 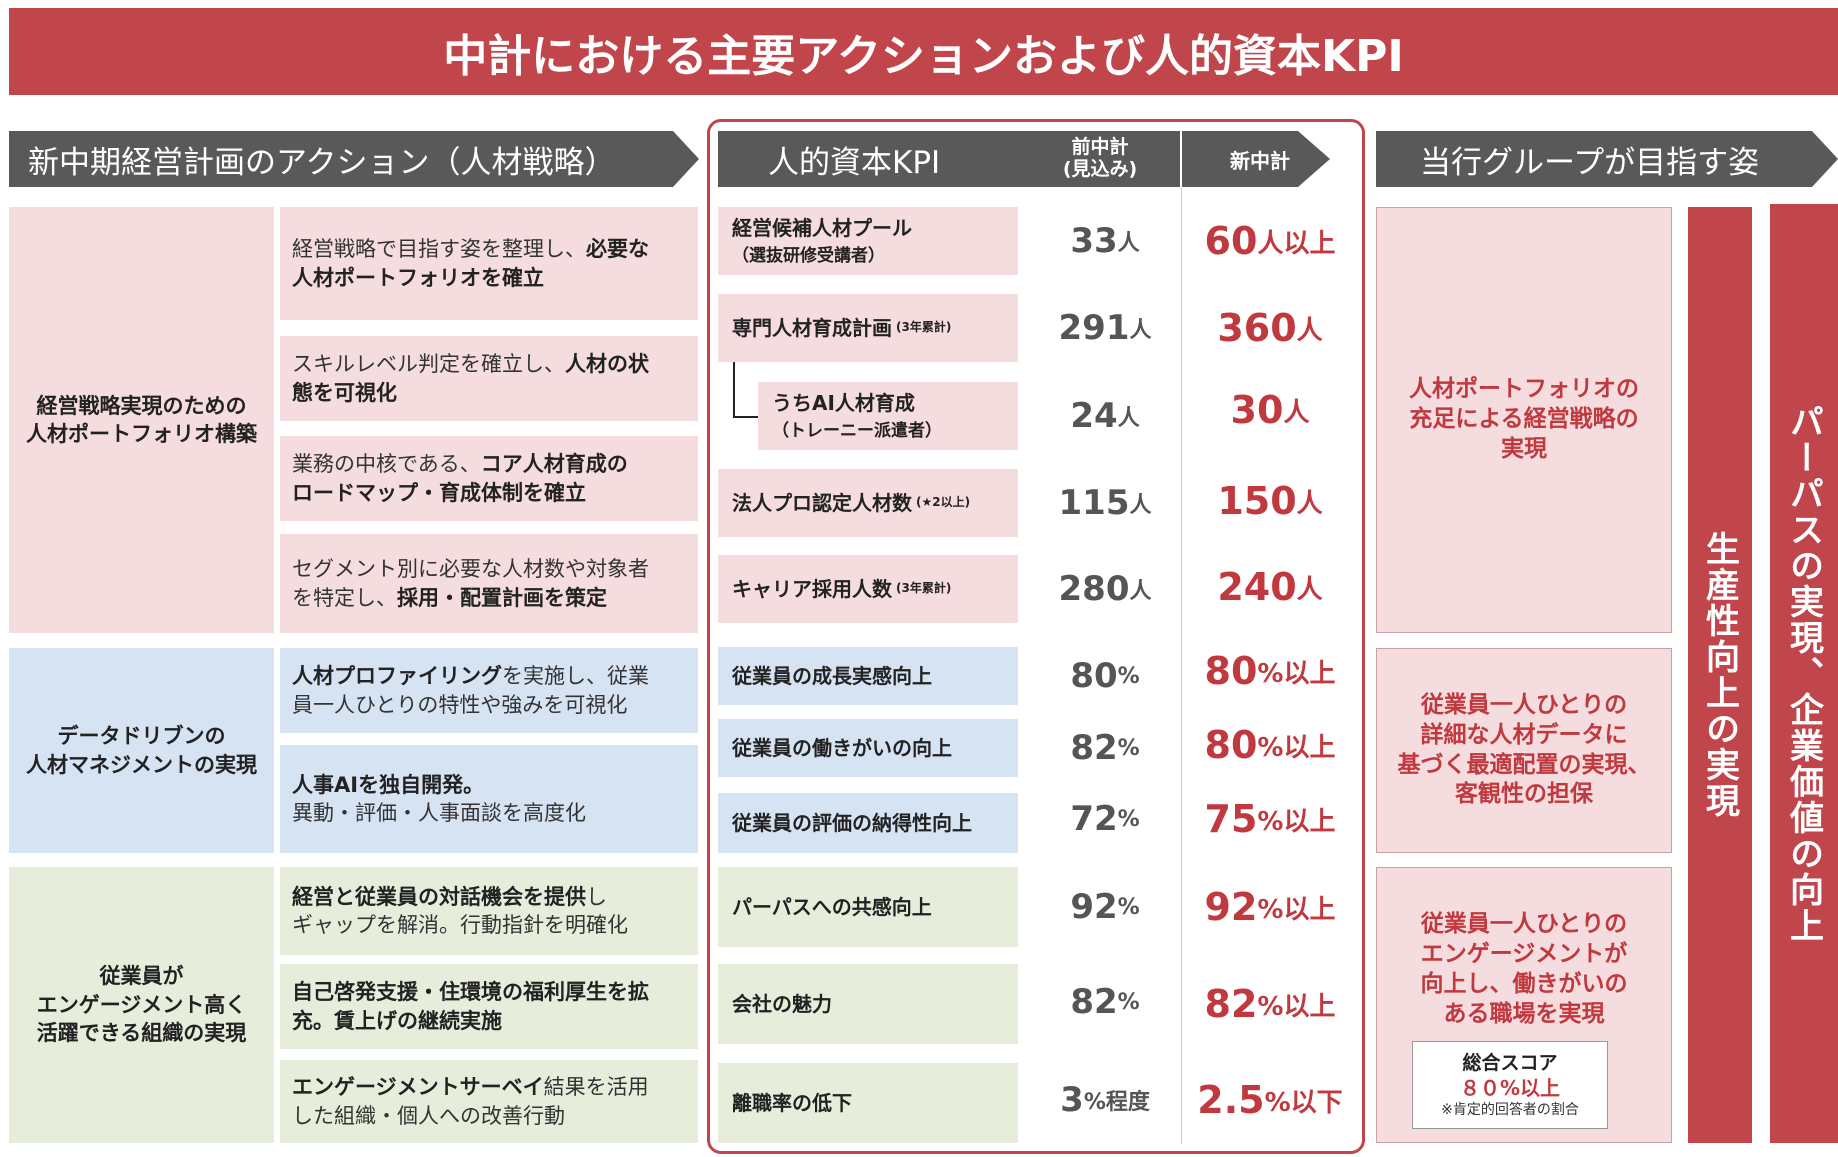 I want to click on kpi-next-value: 92 %以上, so click(x=1270, y=907).